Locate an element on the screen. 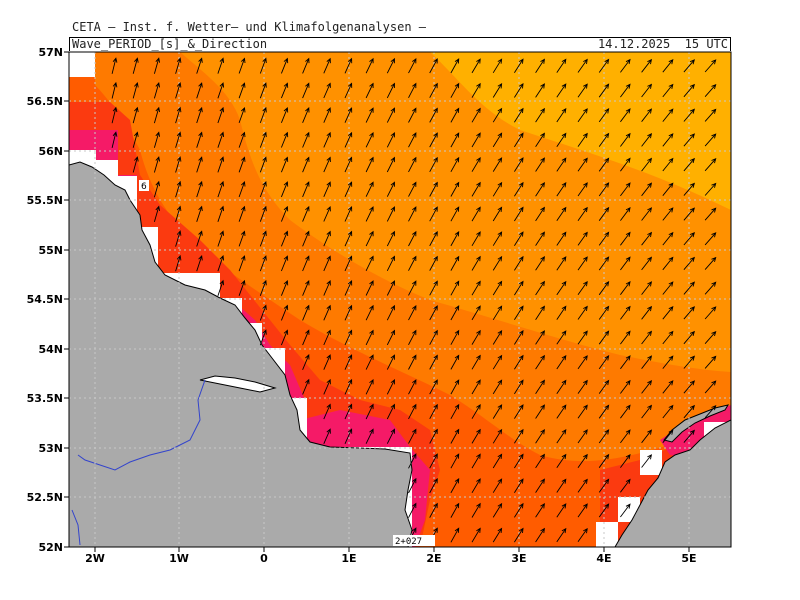 Image resolution: width=800 pixels, height=600 pixels. lat-label: 55N is located at coordinates (50, 250).